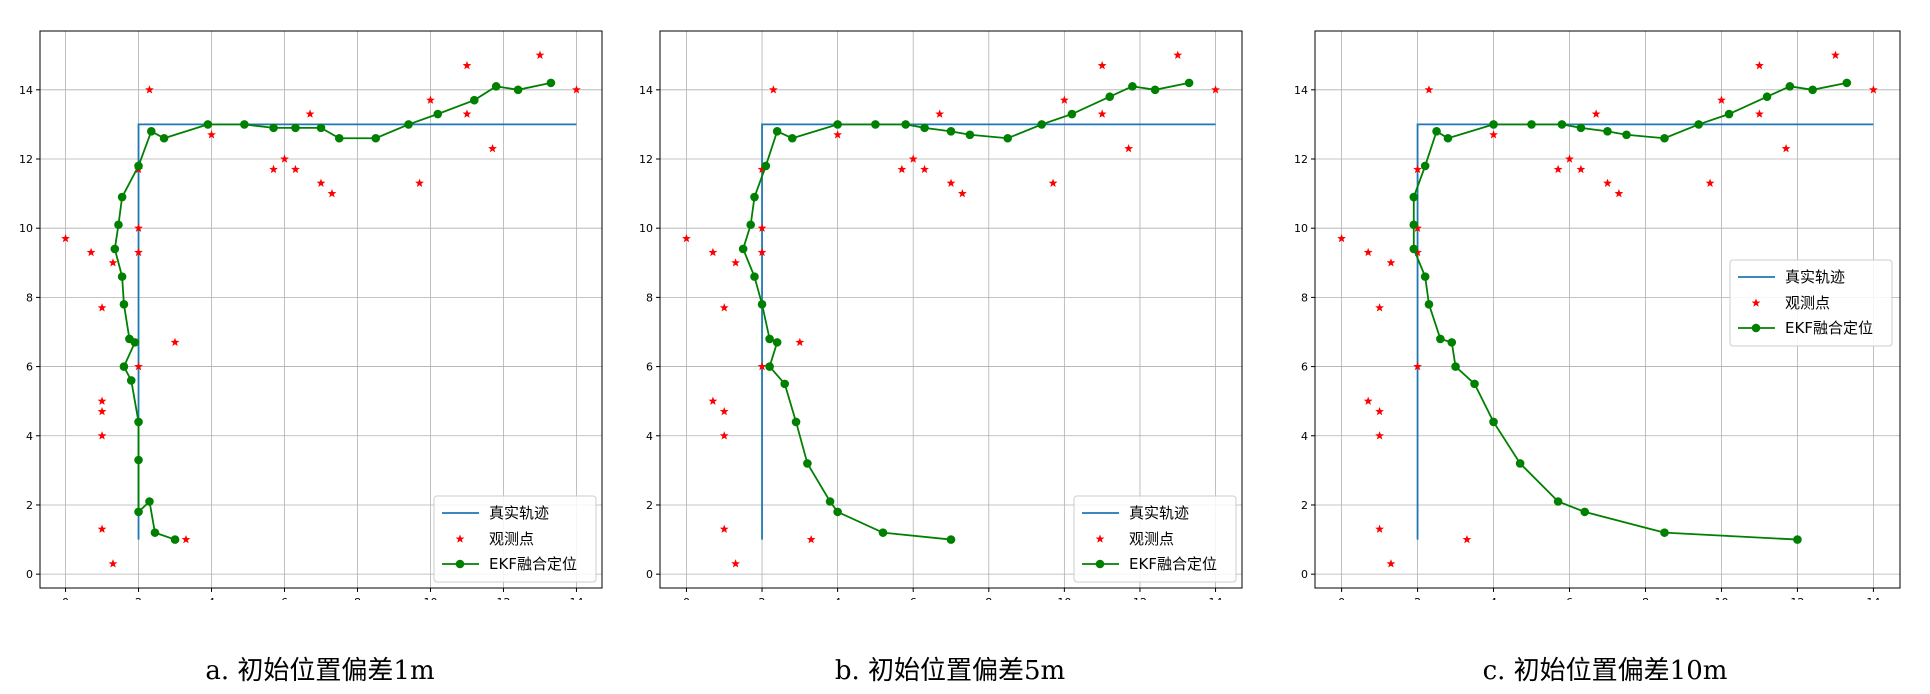  Describe the element at coordinates (1605, 671) in the screenshot. I see `caption-c: c. 初始位置偏差10m` at that location.